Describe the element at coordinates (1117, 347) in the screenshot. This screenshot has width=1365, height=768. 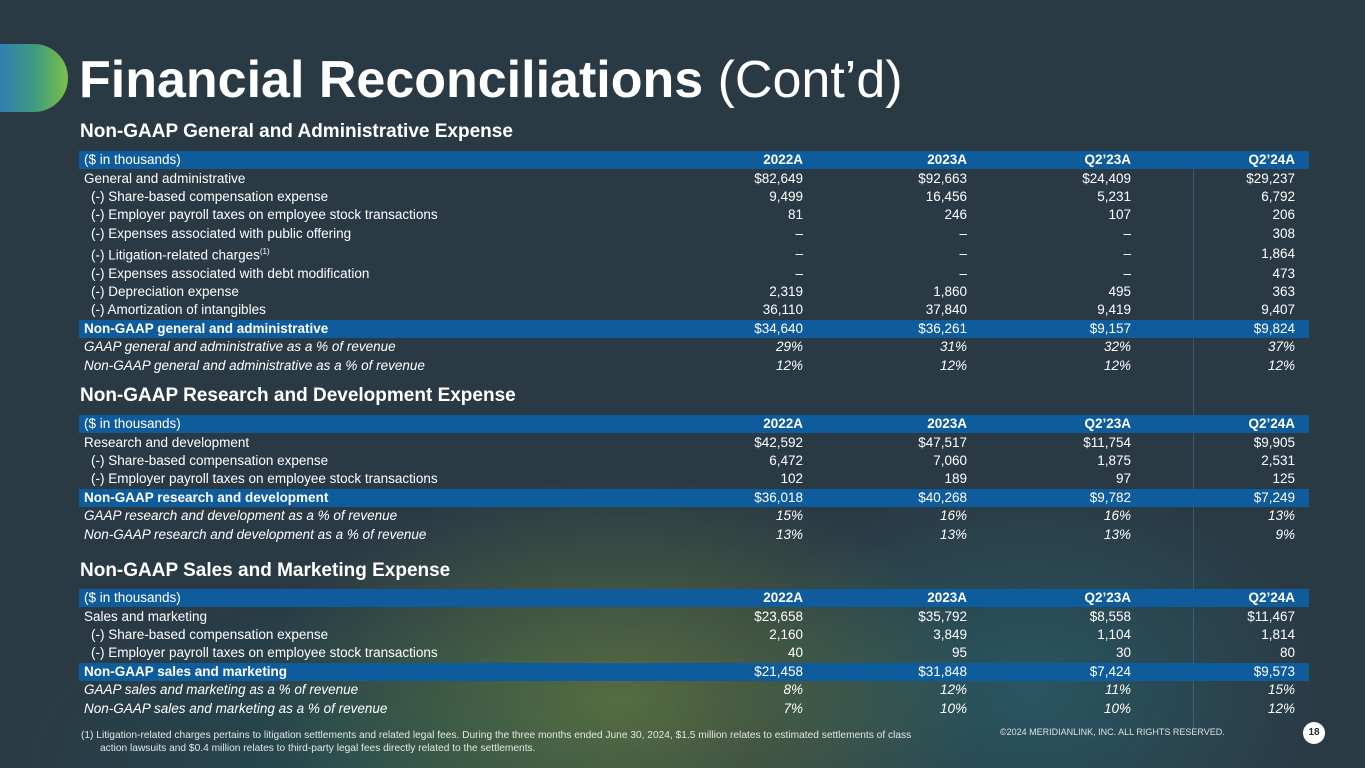
I see `percent-value: 32%` at that location.